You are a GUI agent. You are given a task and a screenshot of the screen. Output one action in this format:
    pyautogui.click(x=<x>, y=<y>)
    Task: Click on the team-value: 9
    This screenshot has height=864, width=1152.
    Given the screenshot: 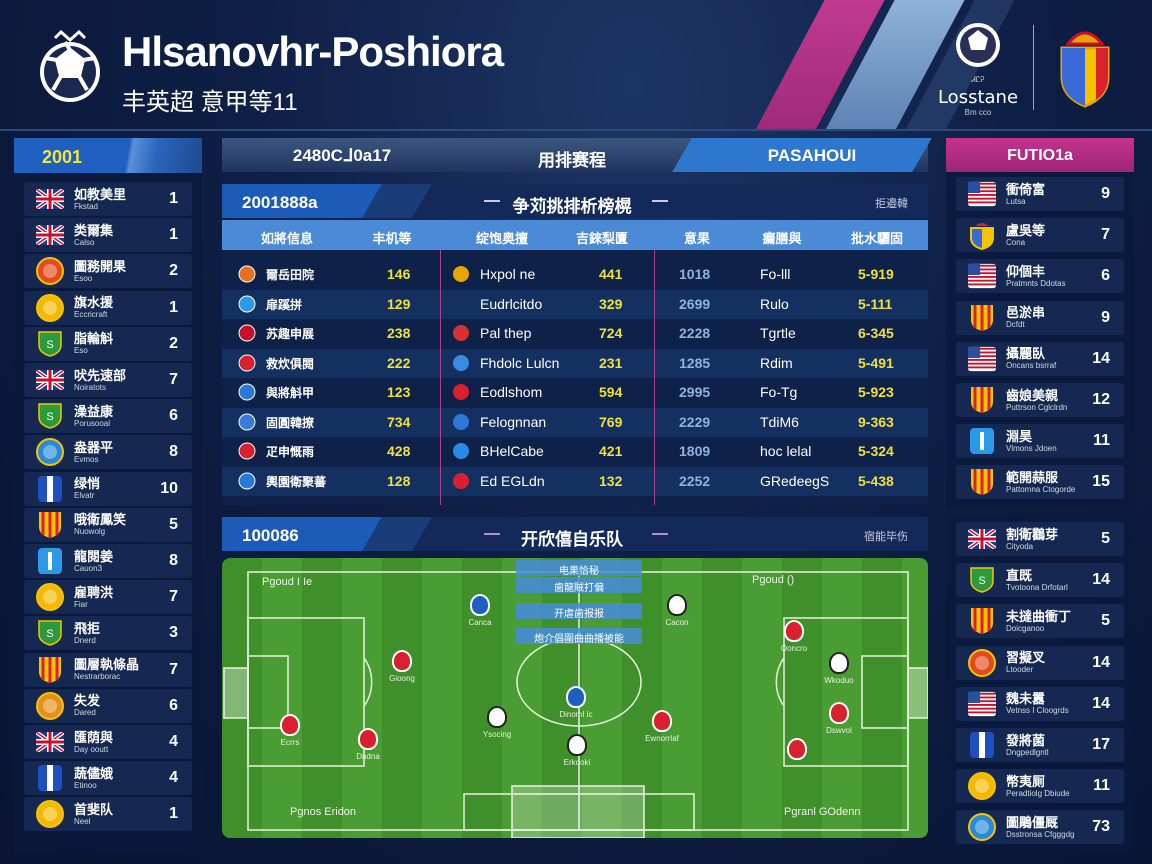 What is the action you would take?
    pyautogui.click(x=1105, y=193)
    